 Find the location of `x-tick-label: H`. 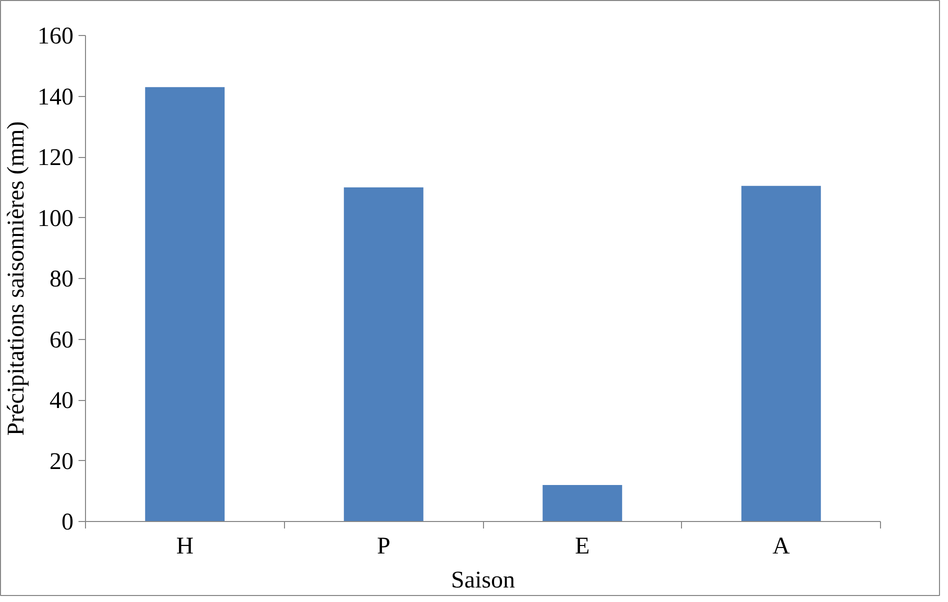

x-tick-label: H is located at coordinates (185, 547).